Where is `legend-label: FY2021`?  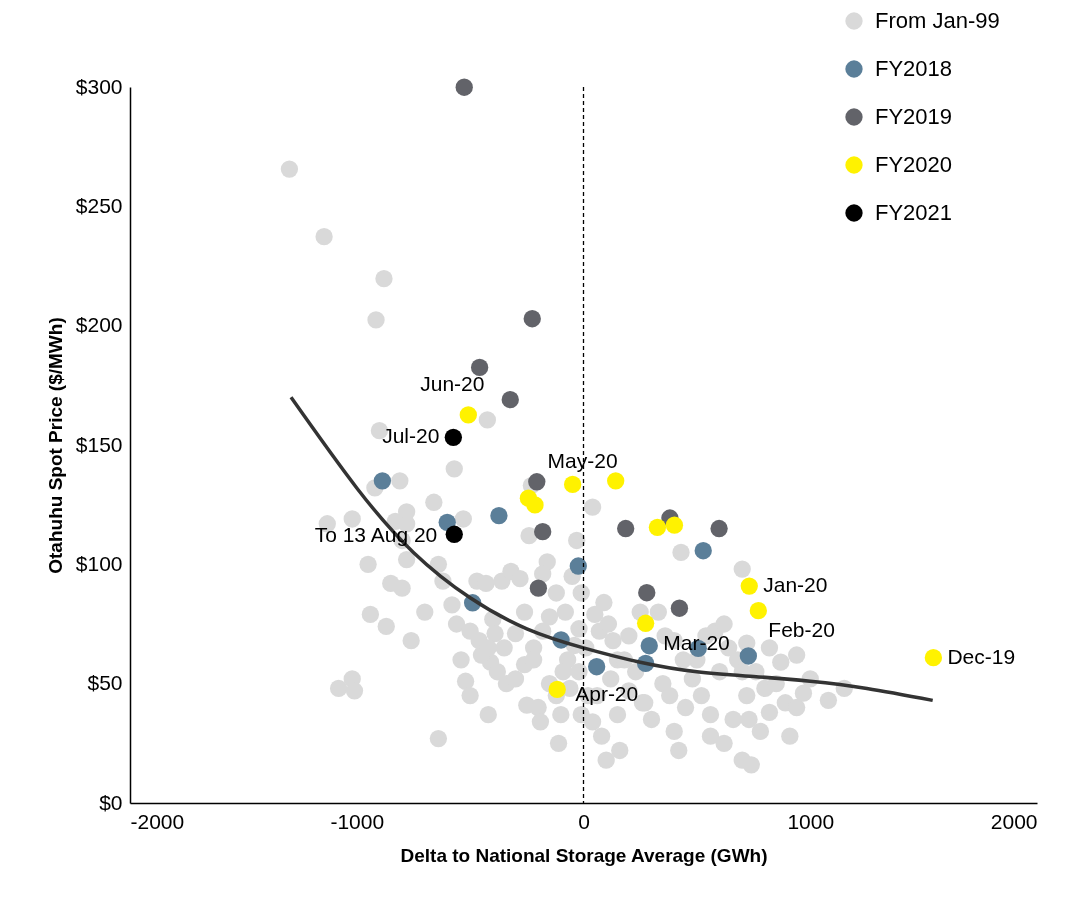 legend-label: FY2021 is located at coordinates (914, 212).